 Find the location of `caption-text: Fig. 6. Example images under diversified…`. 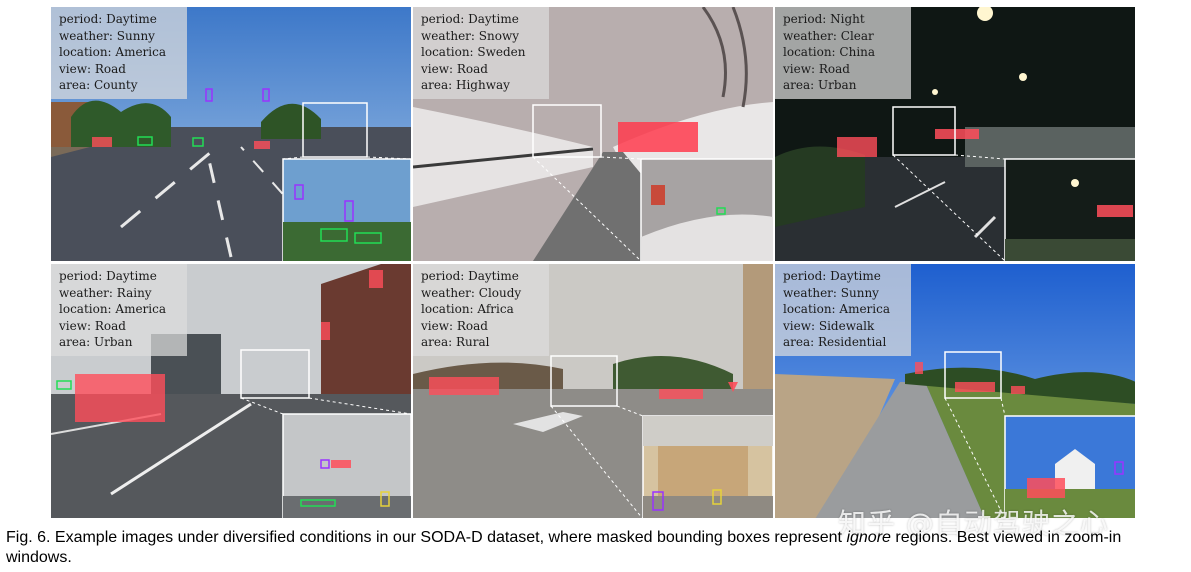

caption-text: Fig. 6. Example images under diversified… is located at coordinates (426, 537).